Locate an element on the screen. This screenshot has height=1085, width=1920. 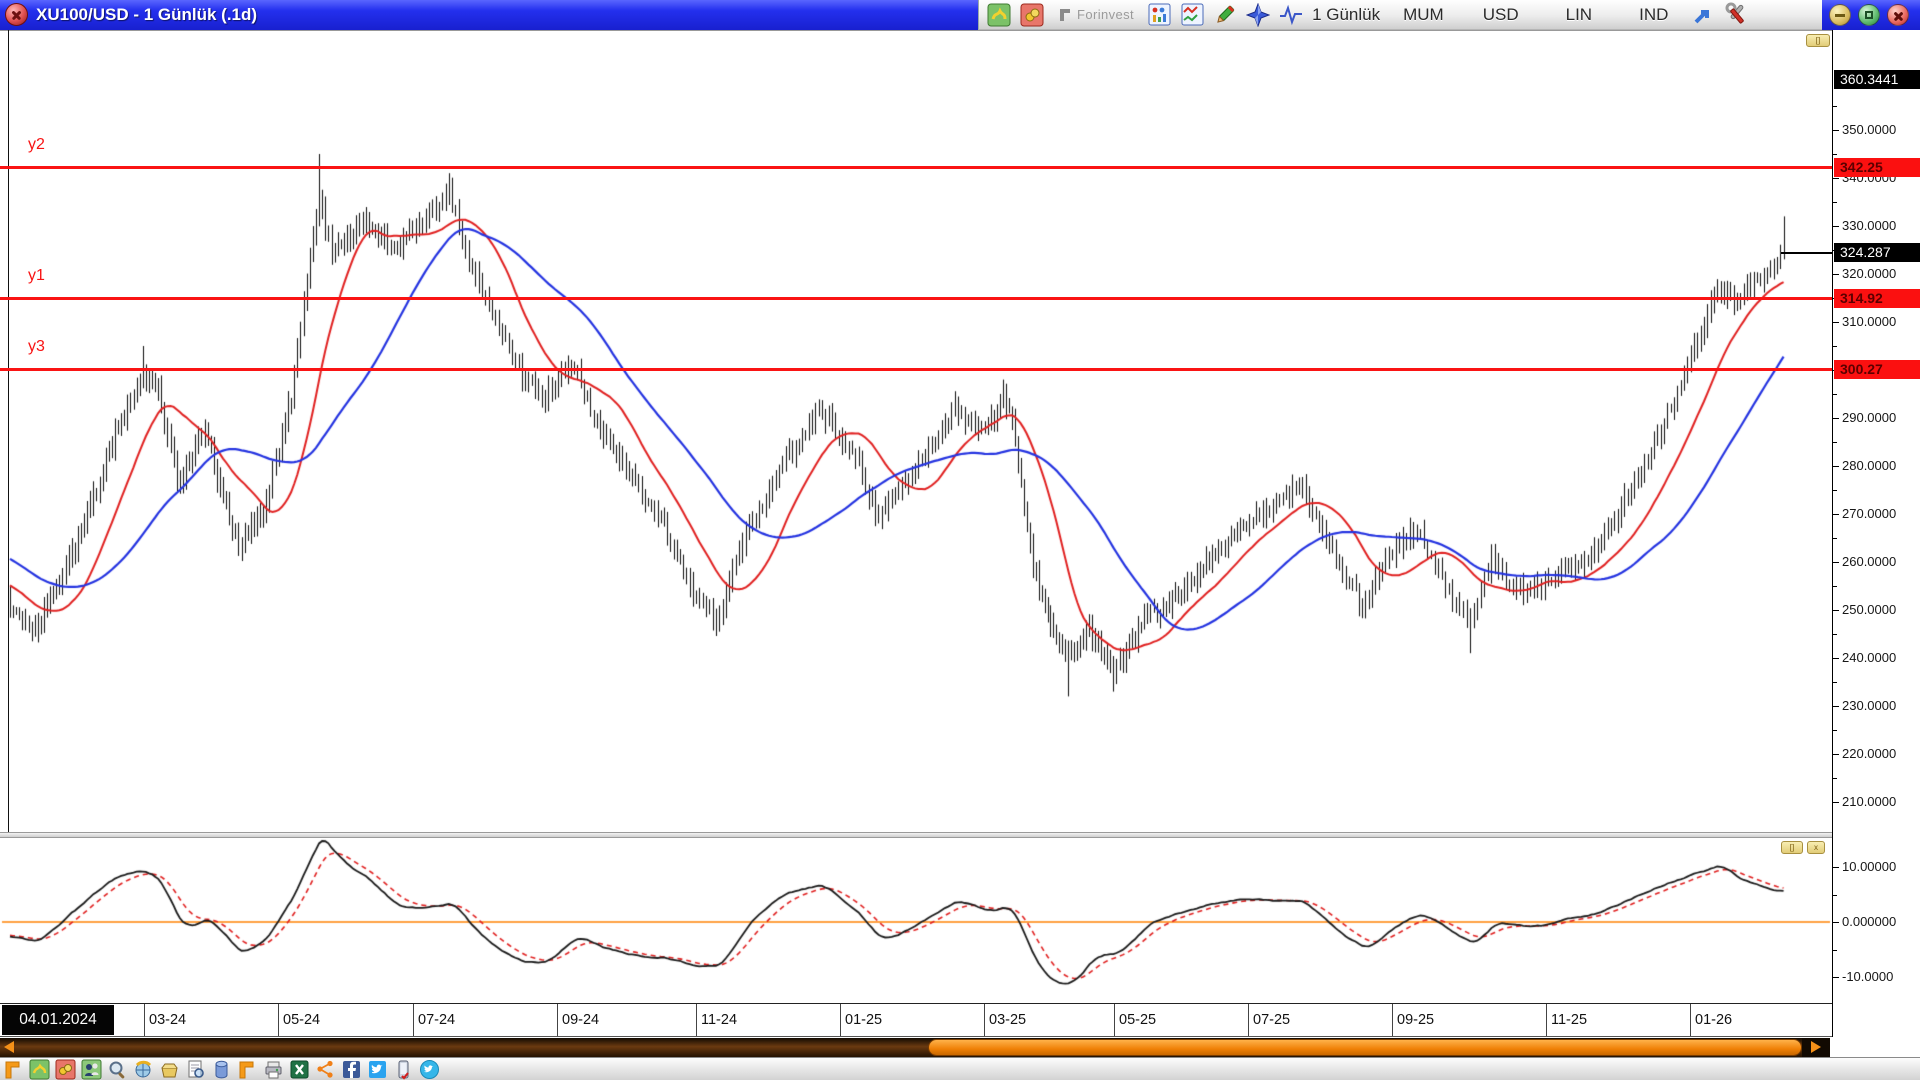
indicator-canvas is located at coordinates (916, 920).